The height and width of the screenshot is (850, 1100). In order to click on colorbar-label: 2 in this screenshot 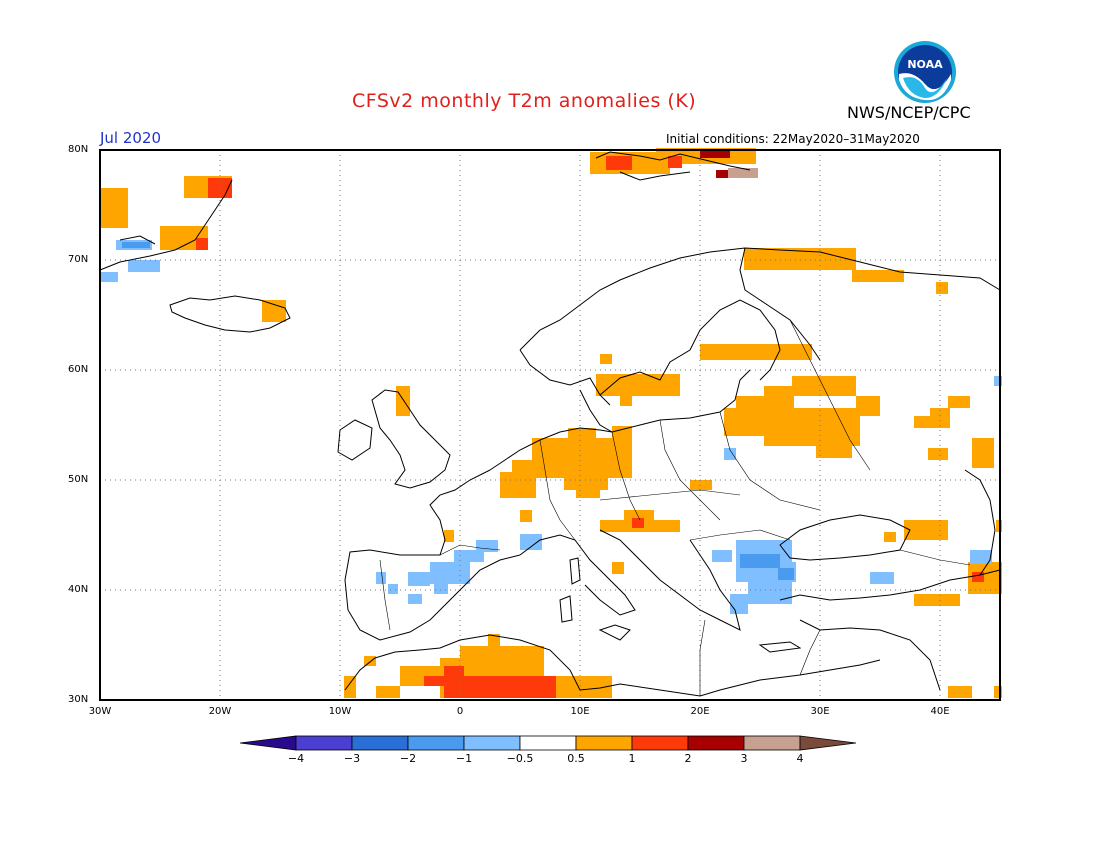, I will do `click(688, 758)`.